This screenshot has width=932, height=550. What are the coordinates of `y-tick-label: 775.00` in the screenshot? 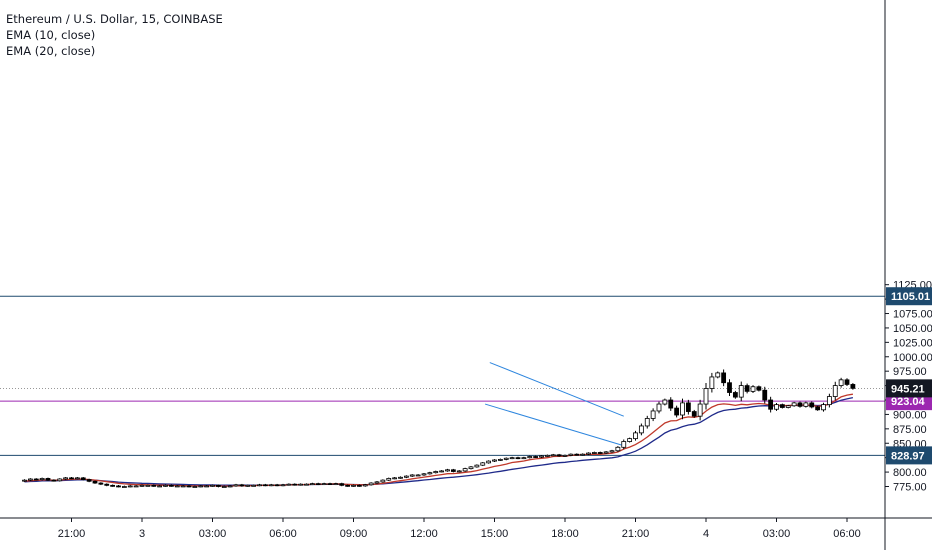 It's located at (910, 488).